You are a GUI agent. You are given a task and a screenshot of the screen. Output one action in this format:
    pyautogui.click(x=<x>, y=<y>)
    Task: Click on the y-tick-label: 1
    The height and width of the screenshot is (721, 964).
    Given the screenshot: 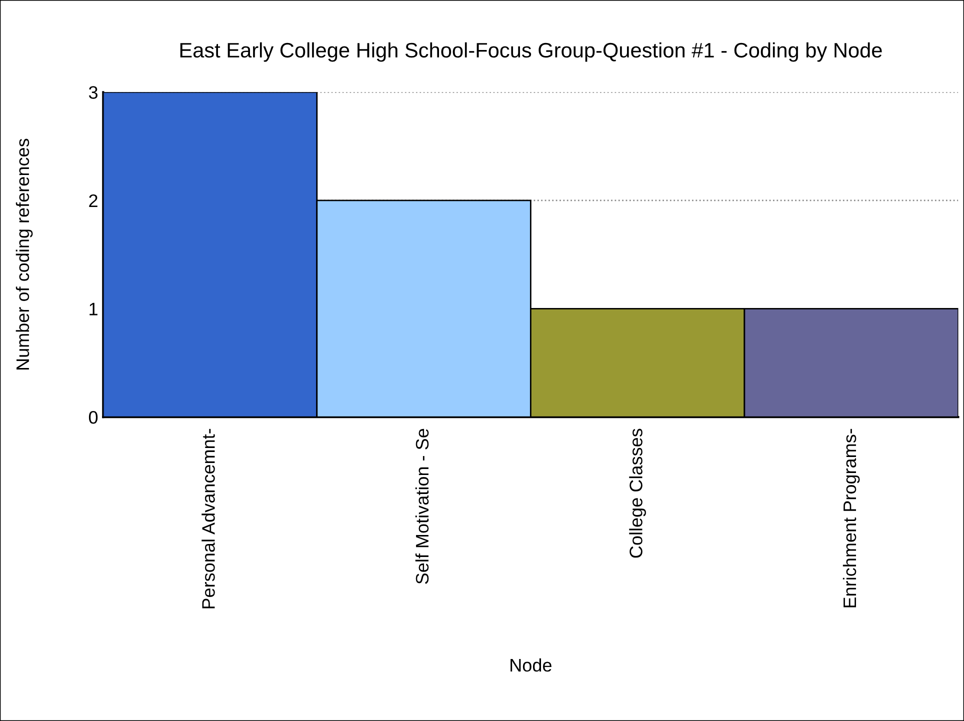 What is the action you would take?
    pyautogui.click(x=94, y=309)
    